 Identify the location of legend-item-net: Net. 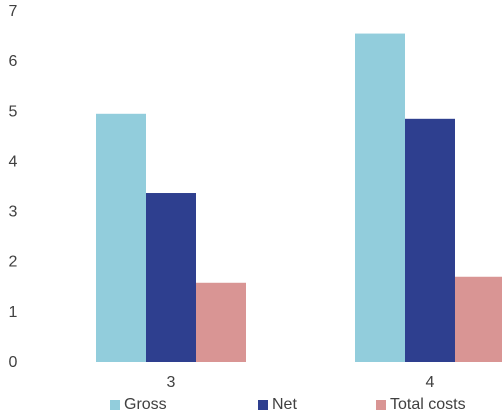
(317, 405).